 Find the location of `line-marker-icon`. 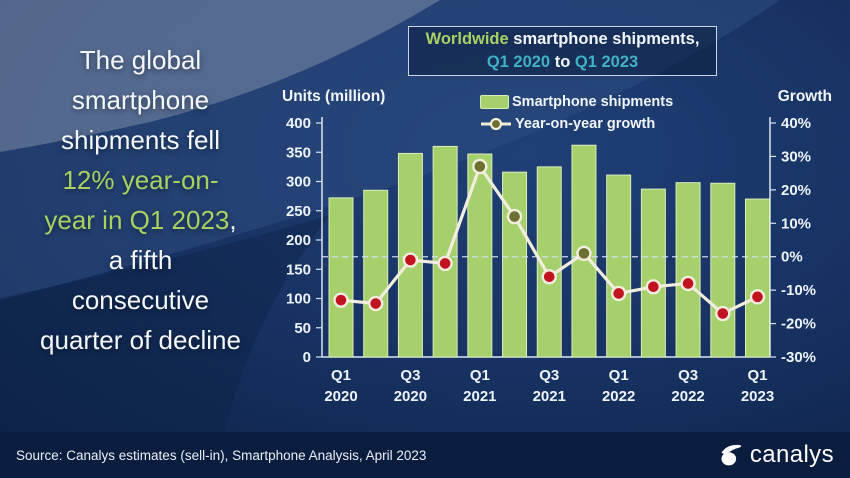

line-marker-icon is located at coordinates (496, 123).